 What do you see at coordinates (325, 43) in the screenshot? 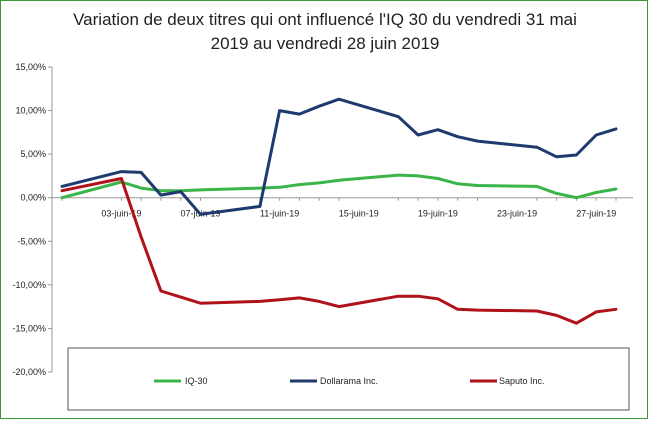
I see `chart-title-line-2: 2019 au vendredi 28 juin 2019` at bounding box center [325, 43].